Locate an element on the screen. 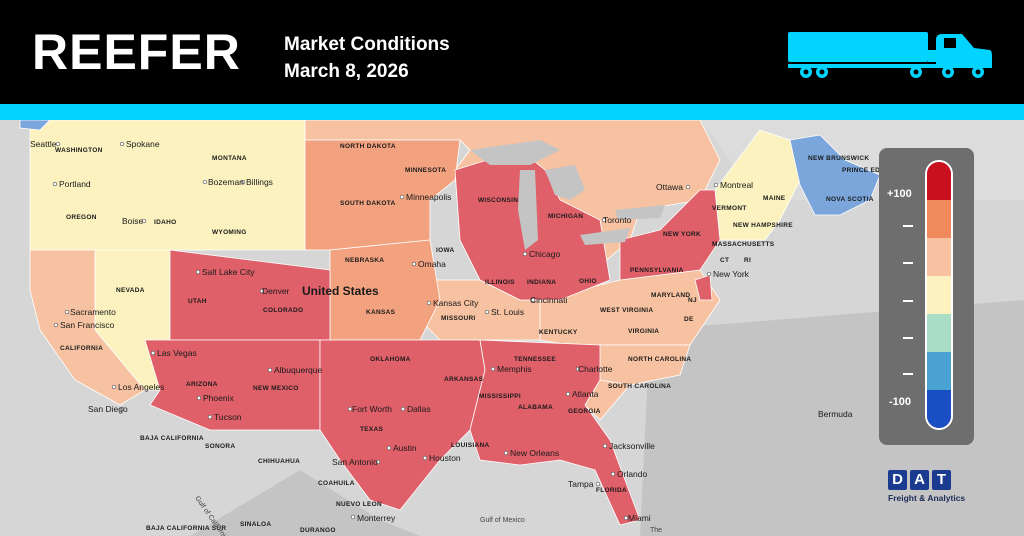 The height and width of the screenshot is (536, 1024). state-label: NEW HAMPSHIRE is located at coordinates (763, 225).